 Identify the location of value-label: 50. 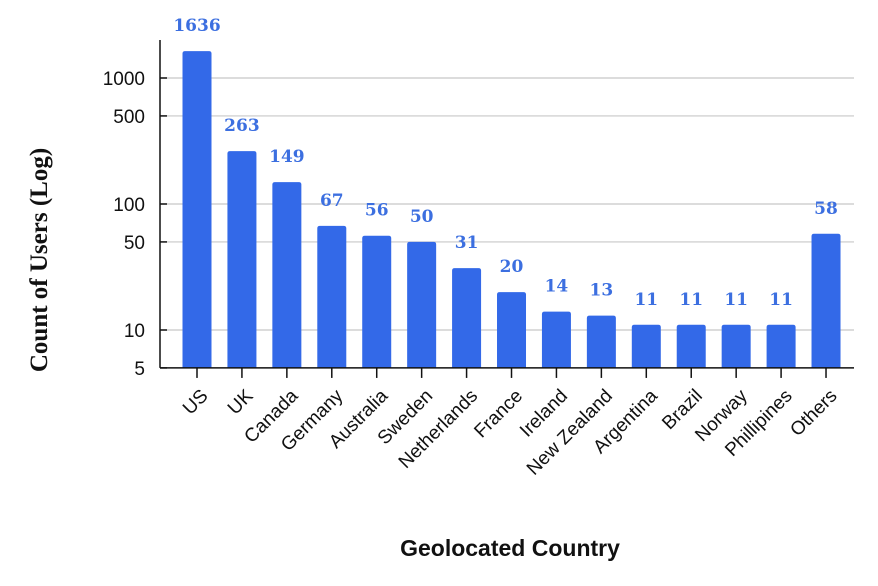
(422, 217).